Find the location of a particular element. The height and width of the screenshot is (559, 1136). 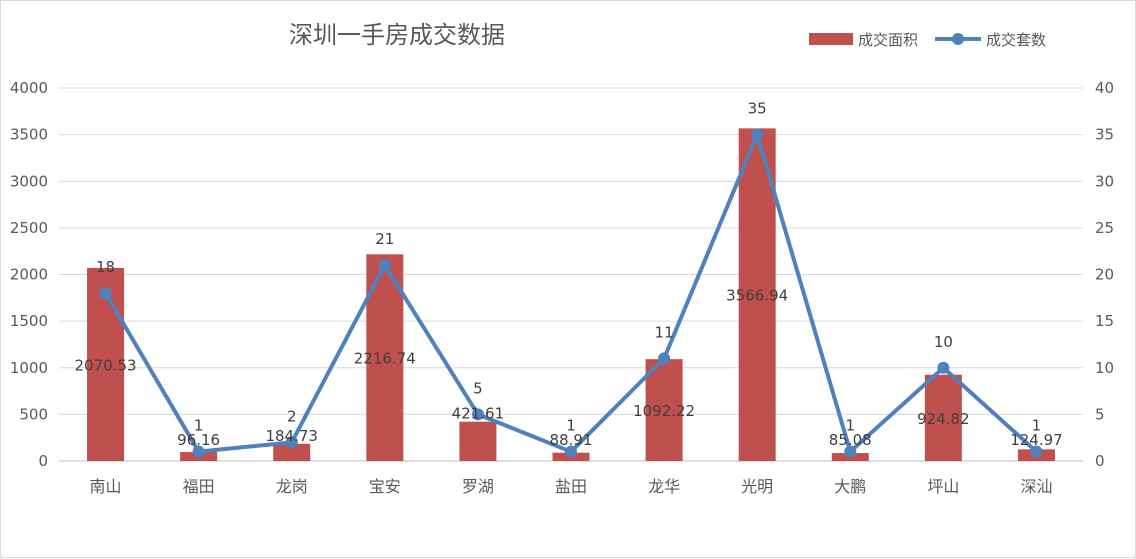

x-tick-label: 盐田 is located at coordinates (571, 486).